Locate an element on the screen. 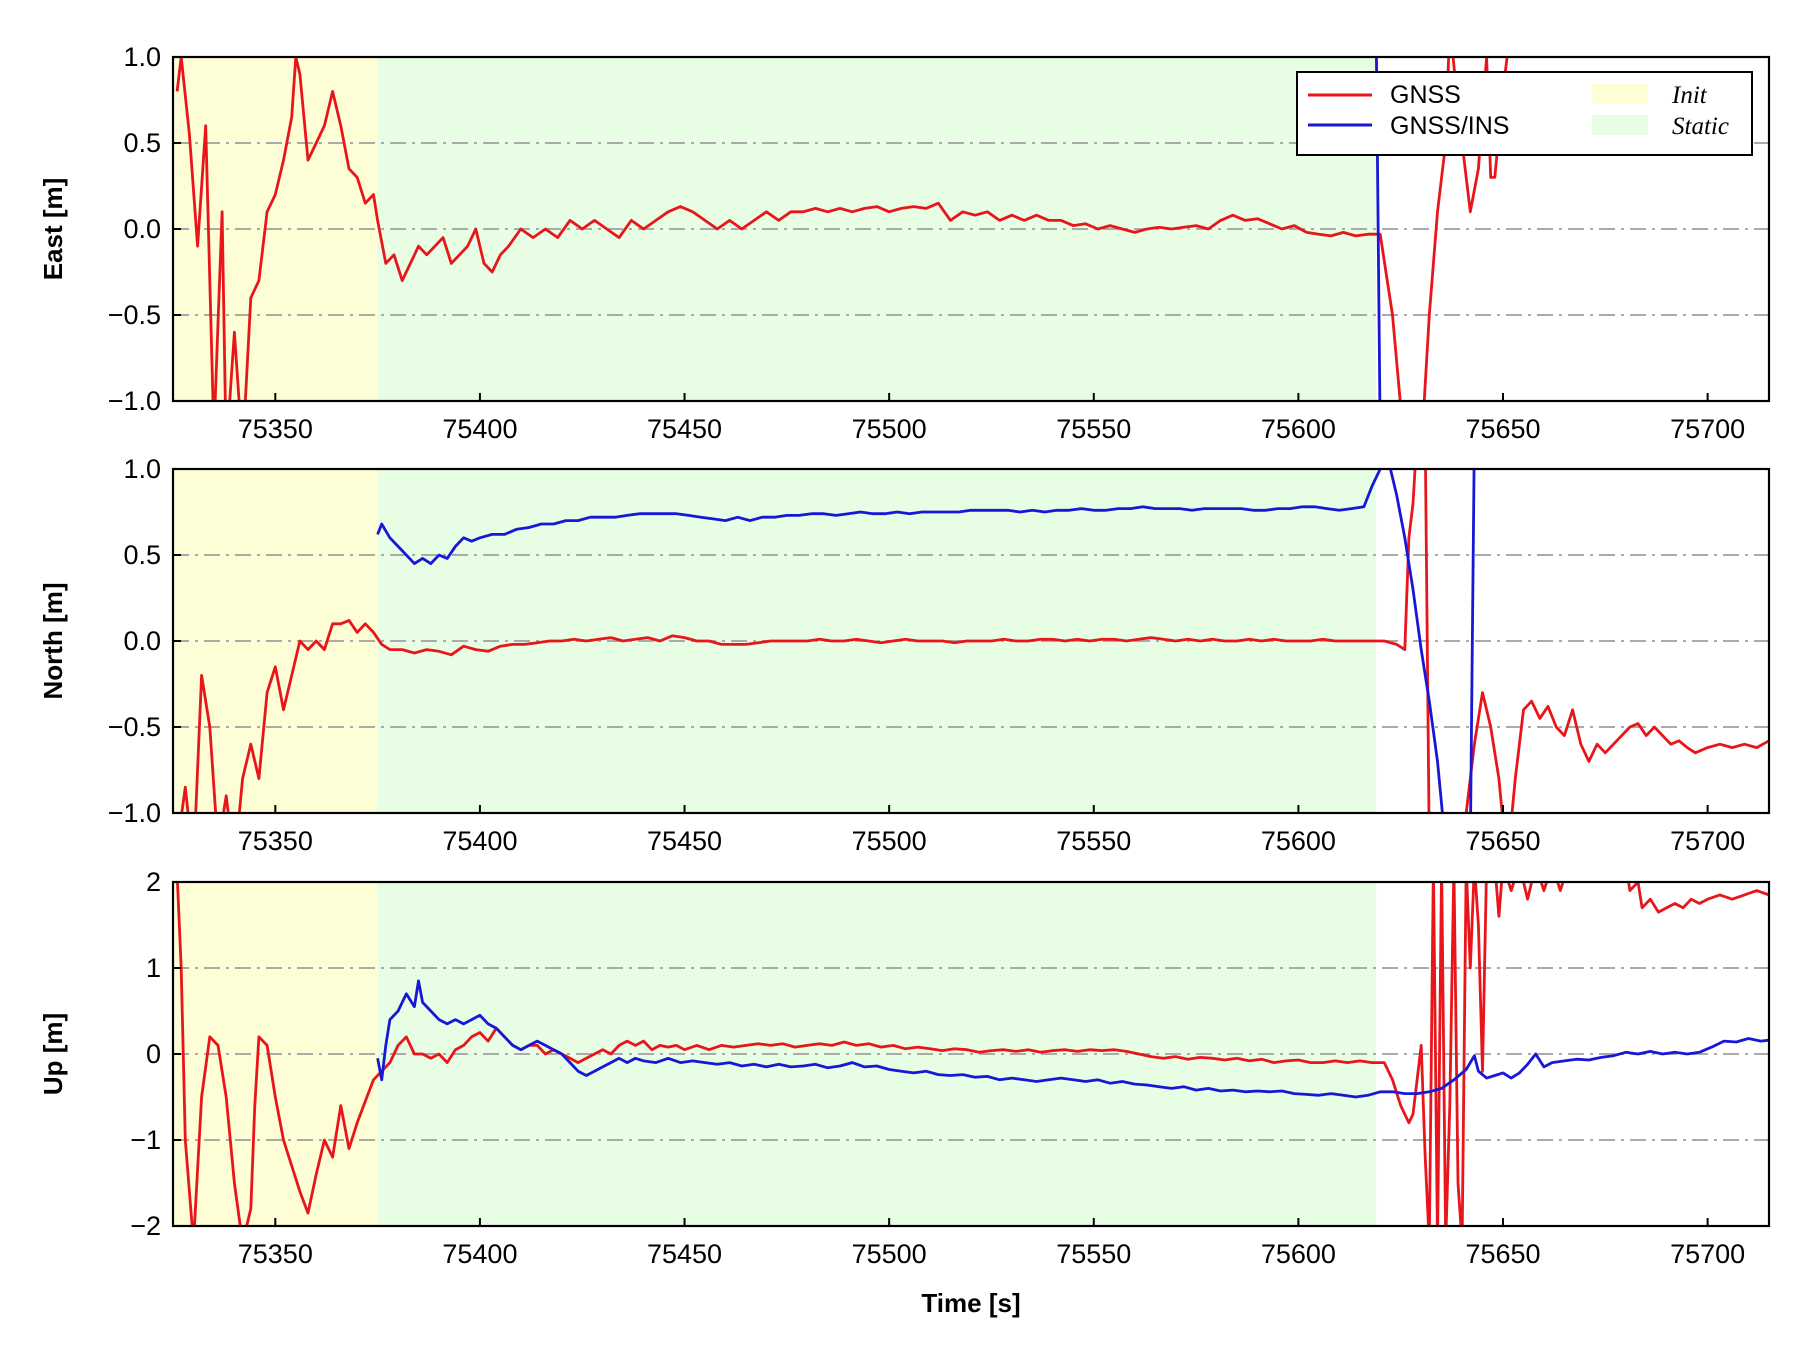 This screenshot has width=1800, height=1350. y-axis-label: Up [m] is located at coordinates (53, 1054).